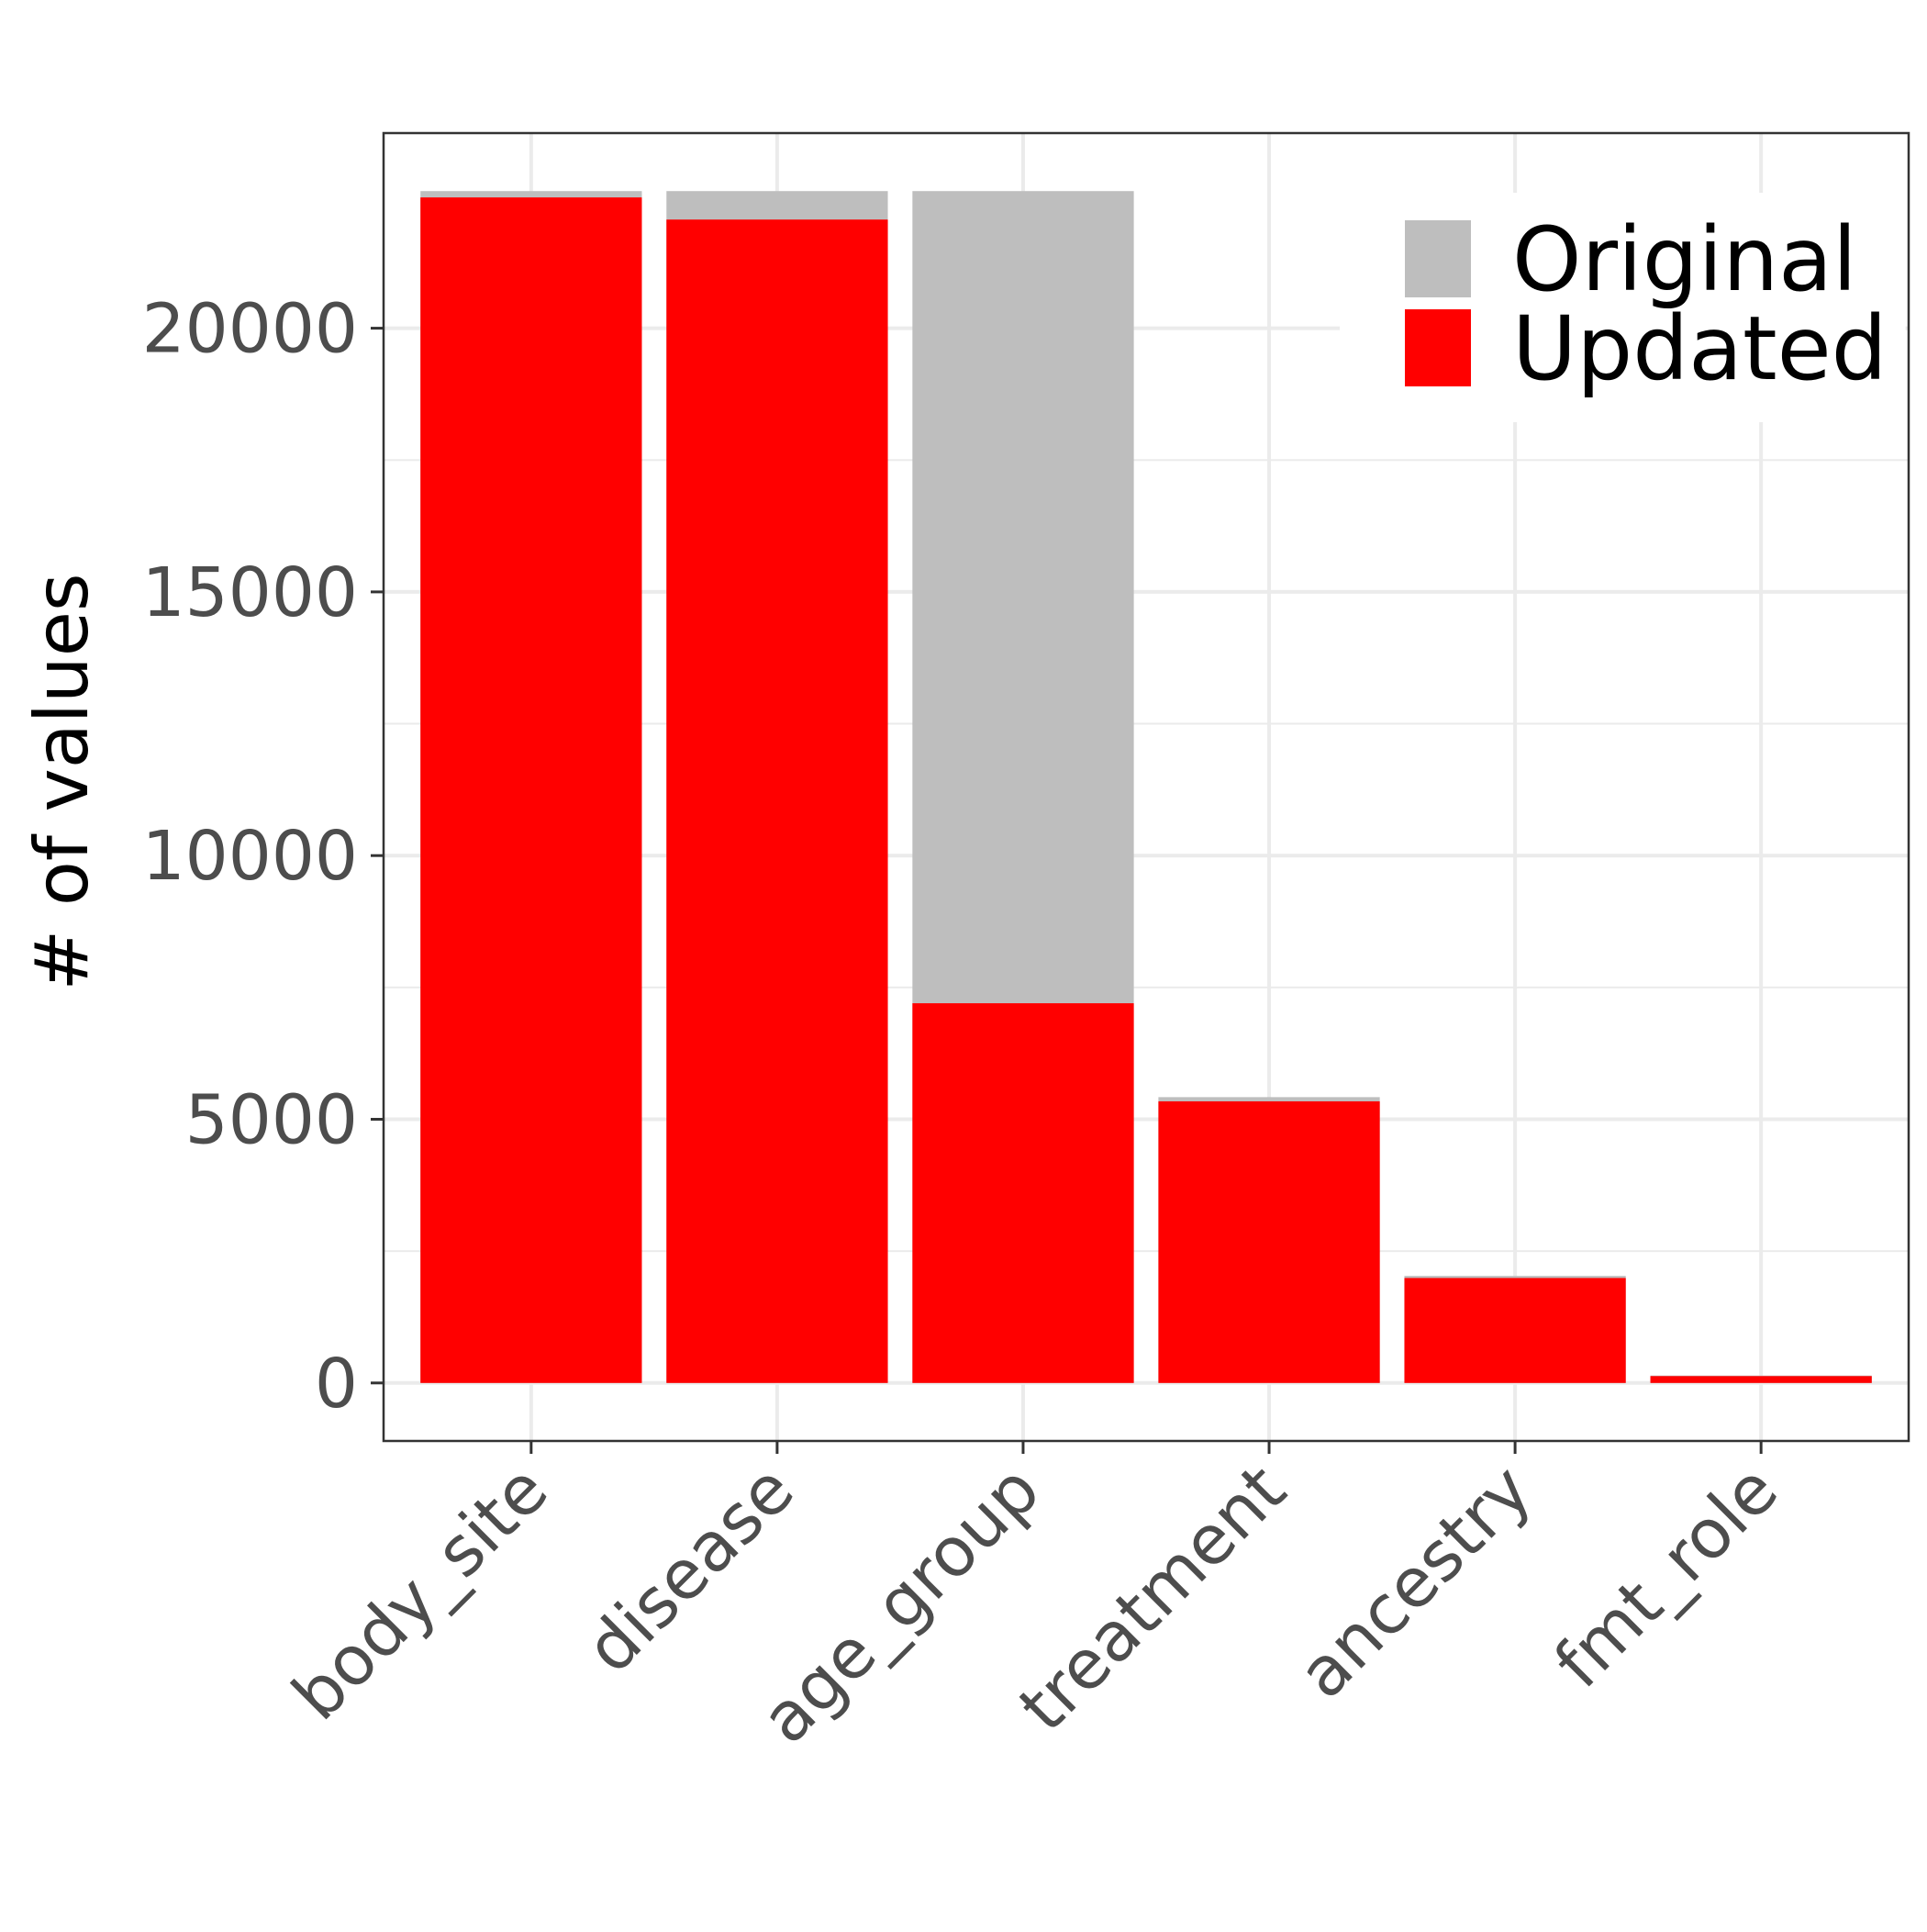 The image size is (1927, 1932). Describe the element at coordinates (250, 592) in the screenshot. I see `y-tick-label: 15000` at that location.